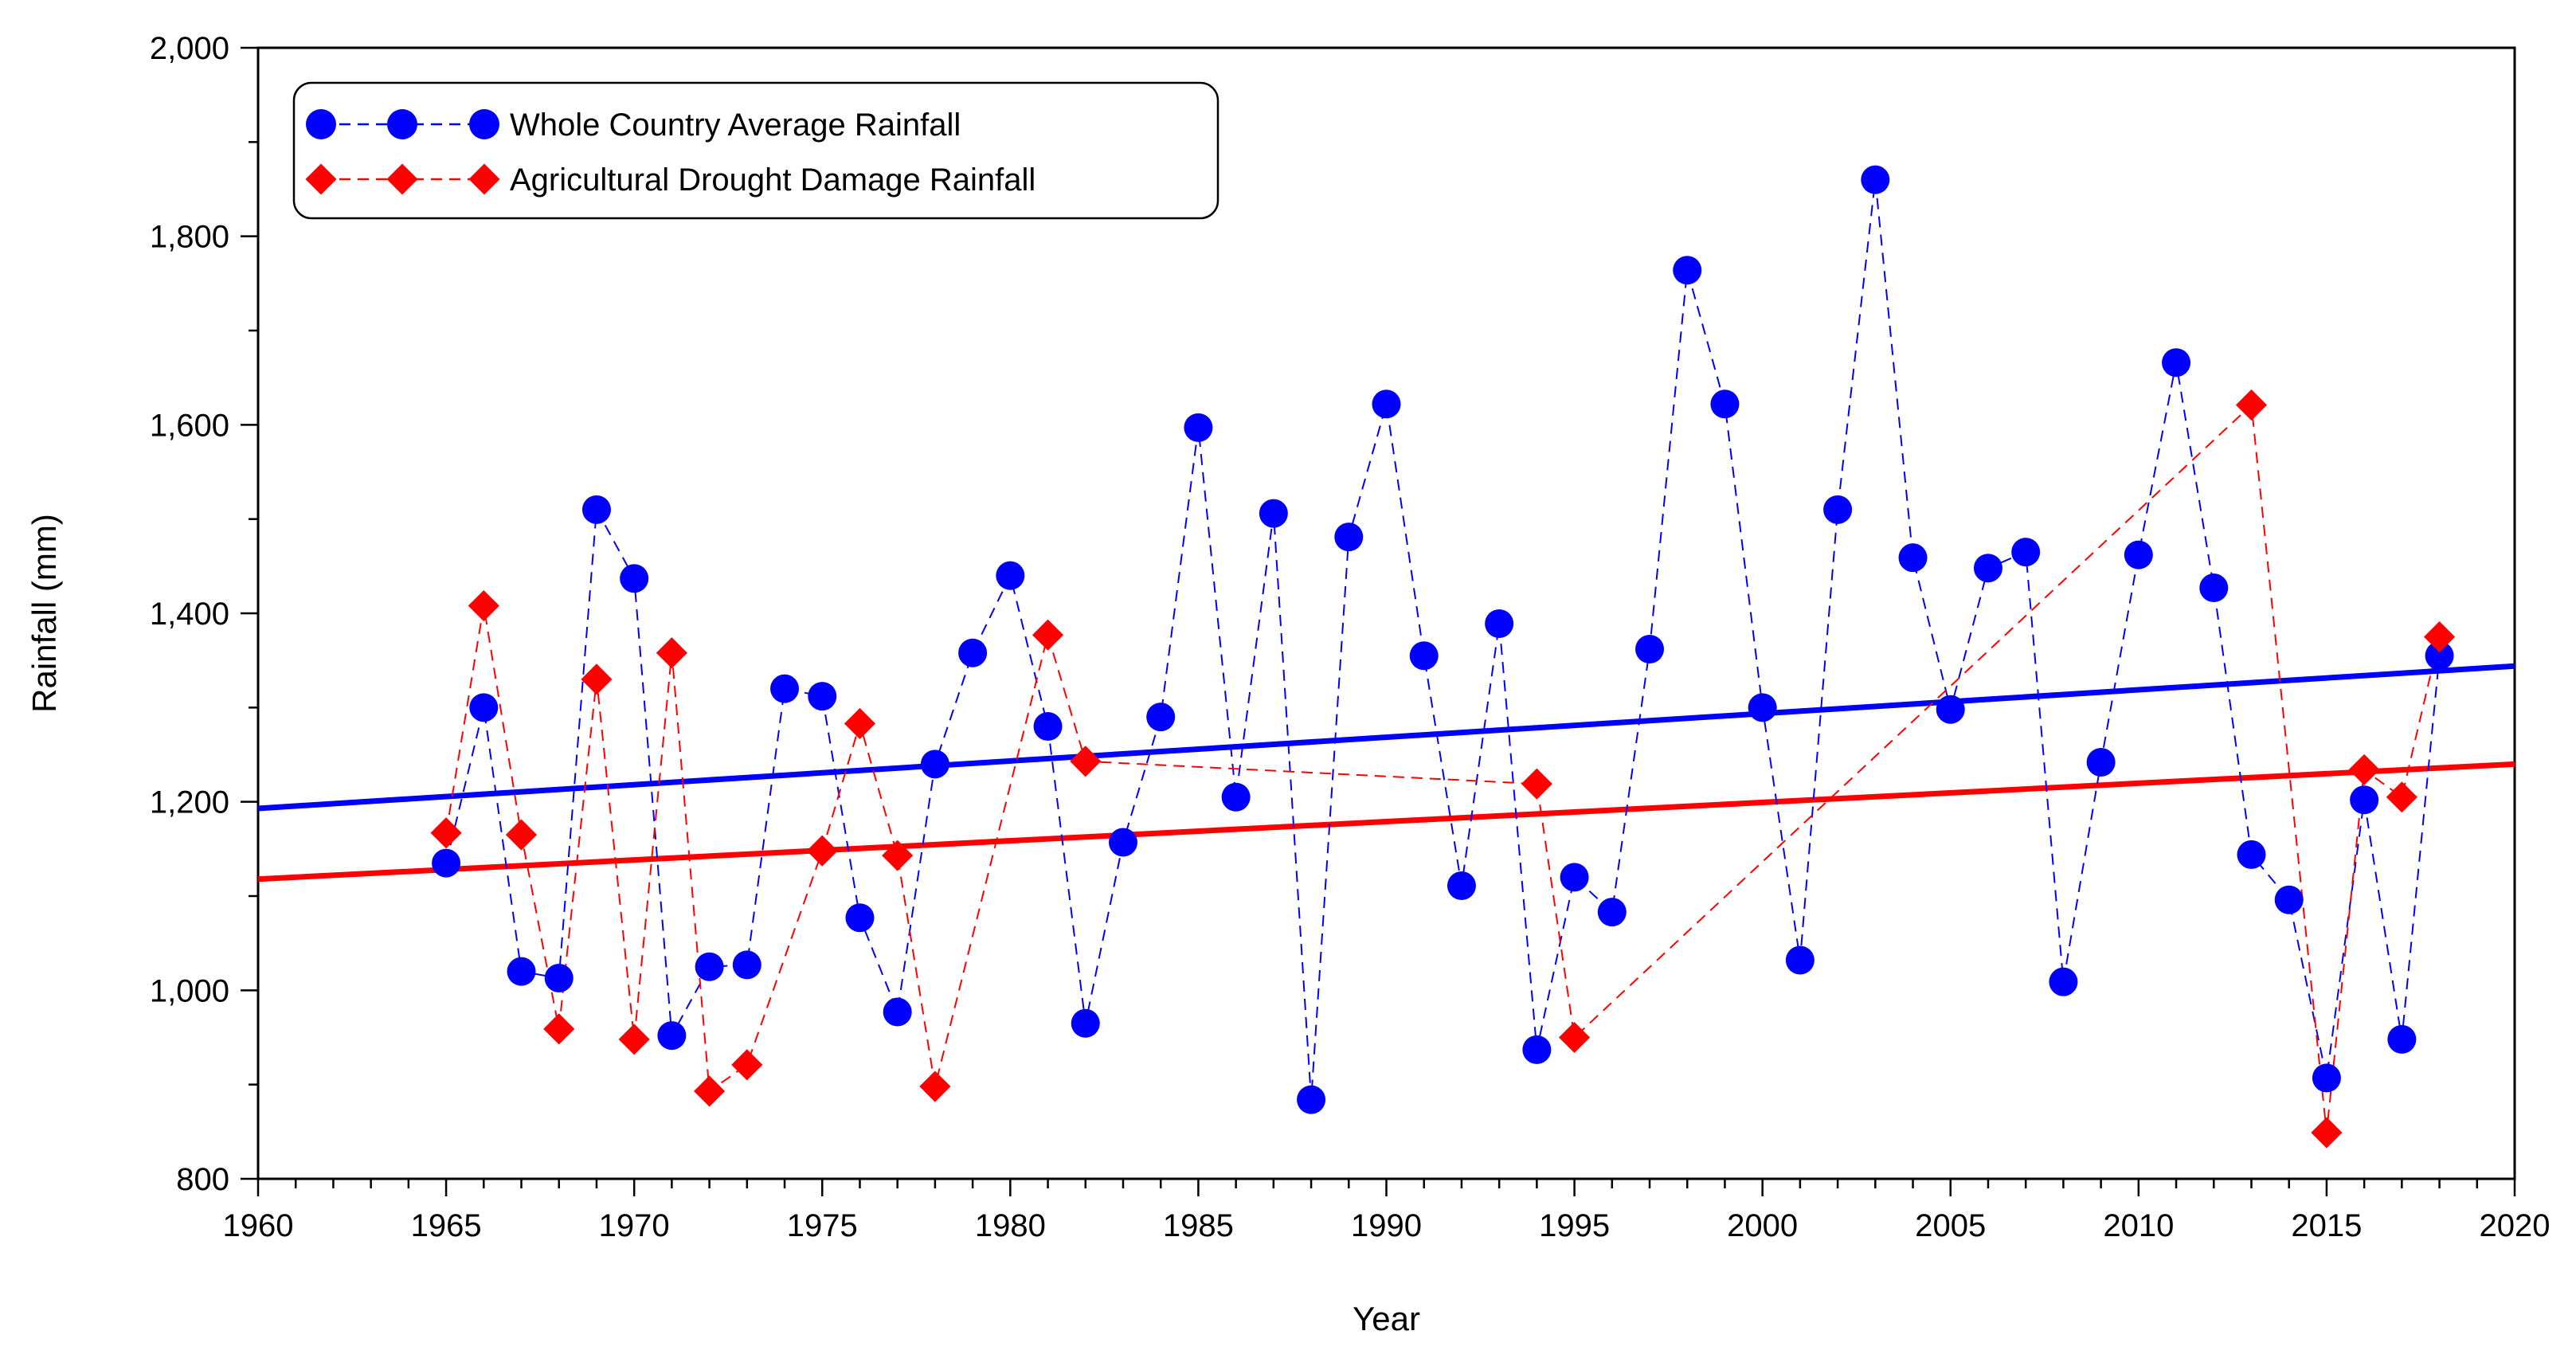  What do you see at coordinates (2326, 1225) in the screenshot?
I see `x-tick-label: 2015` at bounding box center [2326, 1225].